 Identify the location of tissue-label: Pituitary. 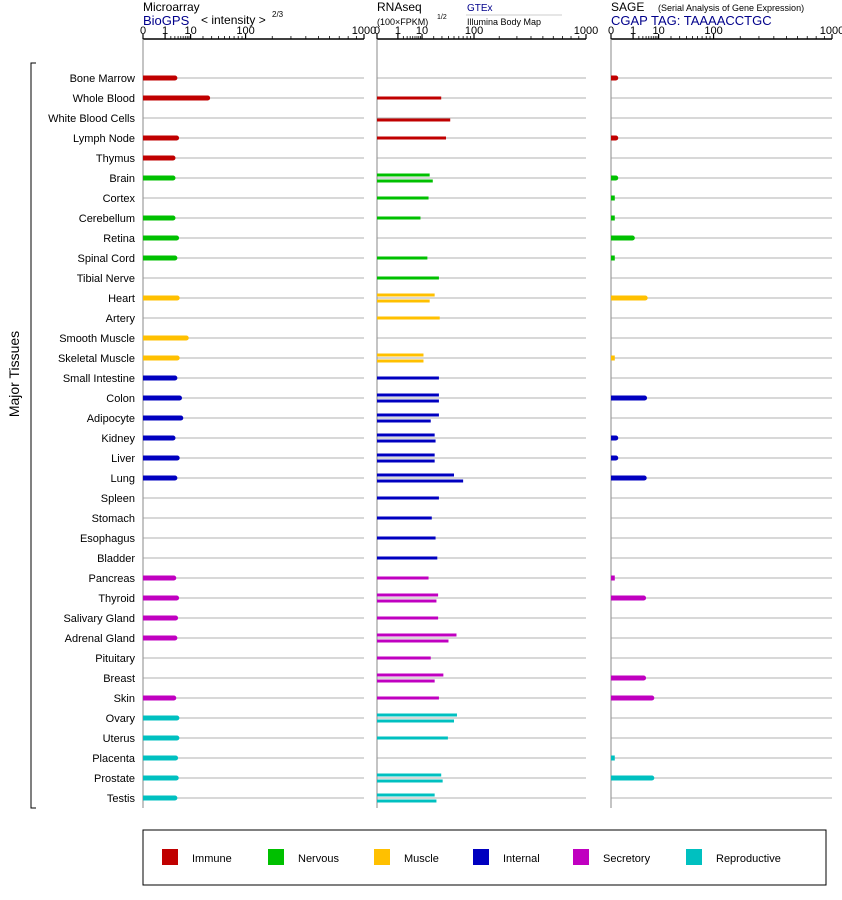
(115, 659).